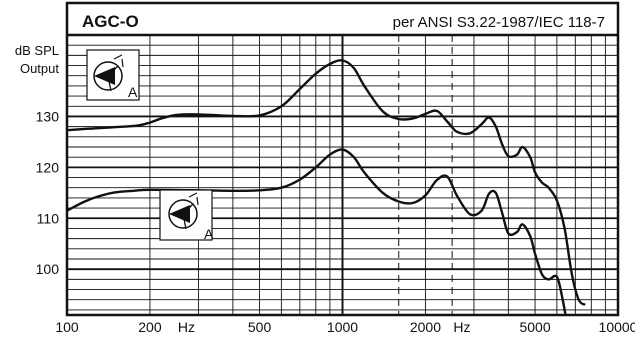  I want to click on x-tick-label: 200, so click(150, 327).